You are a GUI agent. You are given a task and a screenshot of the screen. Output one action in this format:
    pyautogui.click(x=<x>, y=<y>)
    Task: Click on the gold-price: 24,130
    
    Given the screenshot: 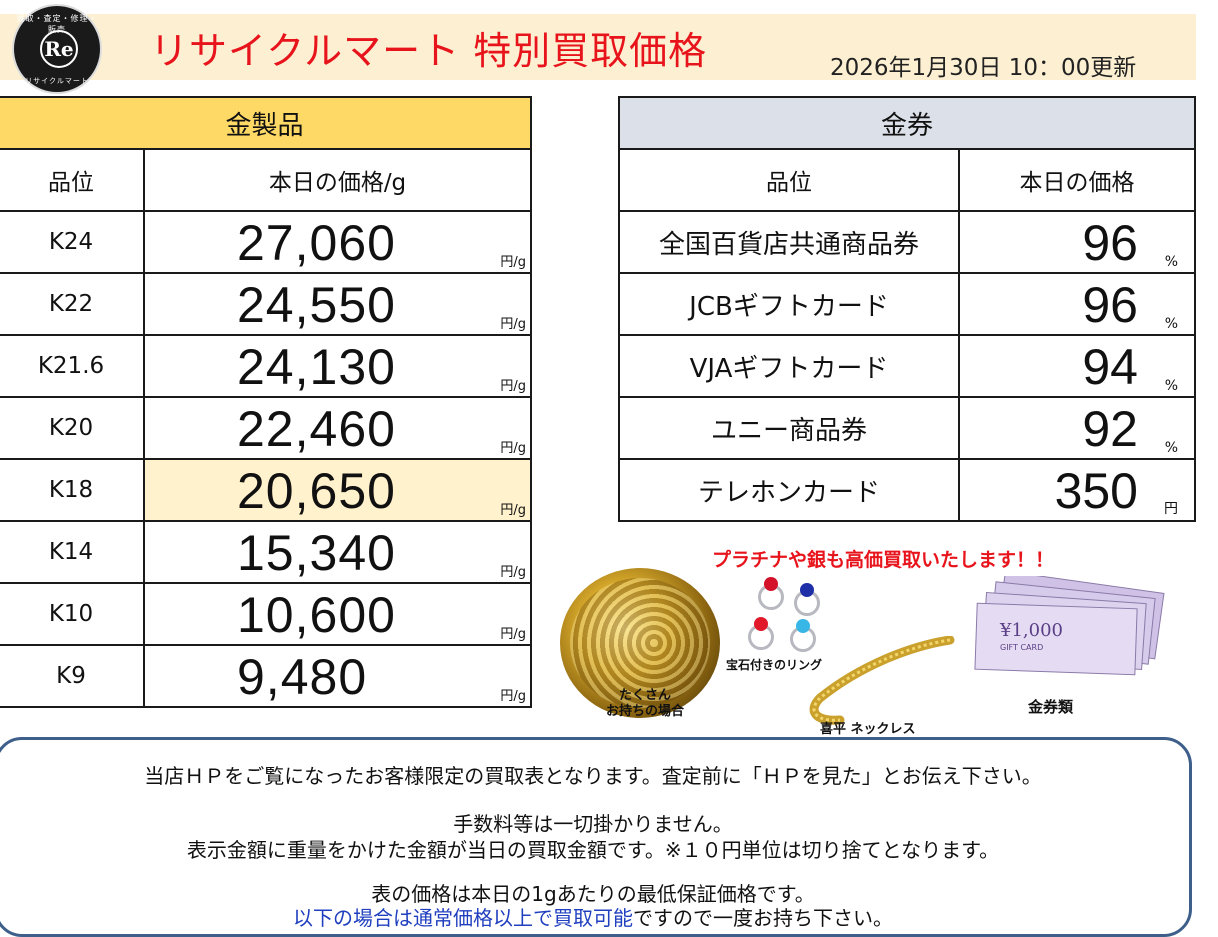 What is the action you would take?
    pyautogui.click(x=316, y=367)
    